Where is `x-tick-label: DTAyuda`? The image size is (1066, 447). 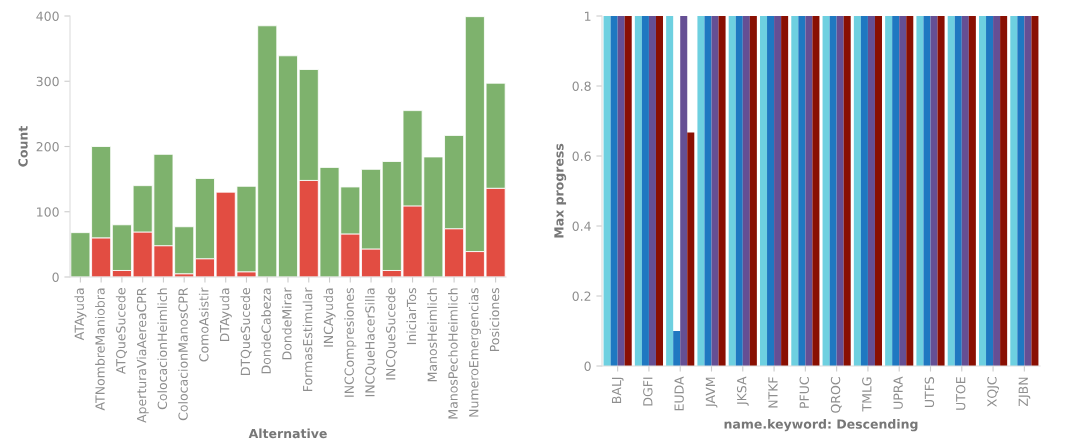
x-tick-label: DTAyuda is located at coordinates (225, 315).